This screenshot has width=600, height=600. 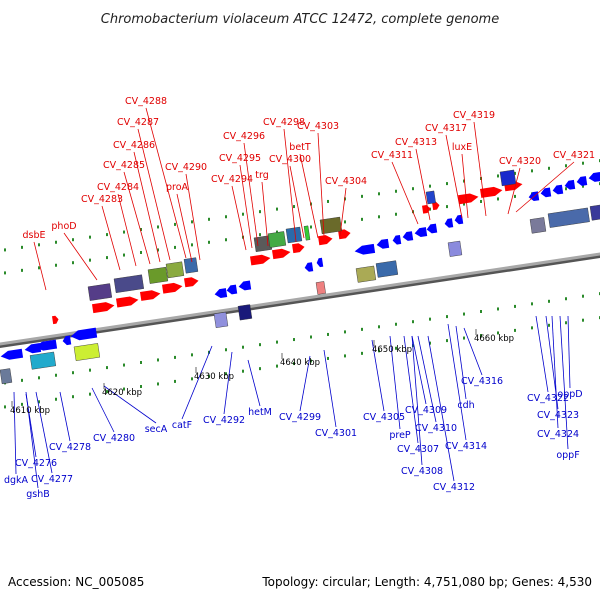 I want to click on reverse-gene-label: CV_4307, so click(x=418, y=449).